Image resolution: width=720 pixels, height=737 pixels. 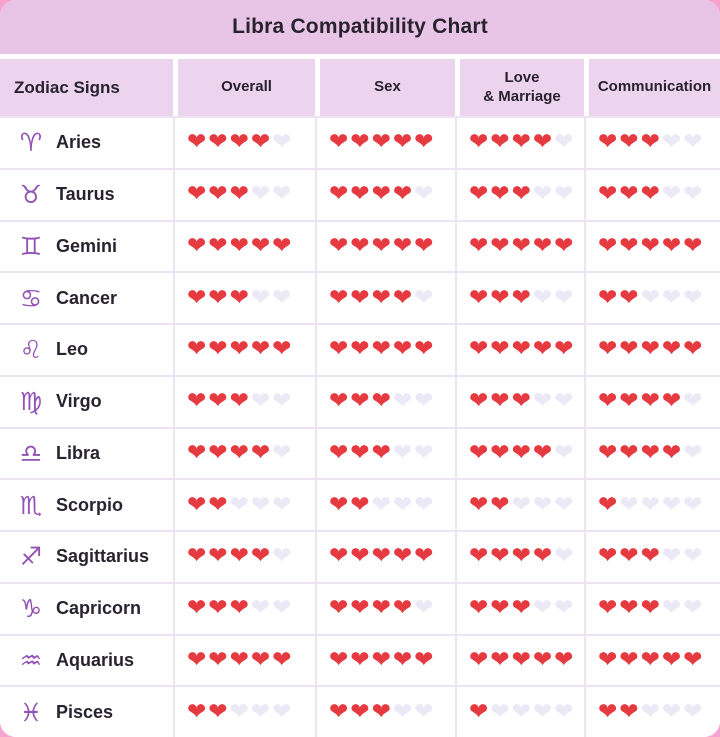 I want to click on table-row: ♍ Virgo ❤ ❤ ❤ ❤ ❤ ❤ ❤ ❤ ❤ ❤ ❤ ❤ ❤ ❤ ❤ ❤ ❤ ❤ ❤ ❤, so click(x=360, y=400).